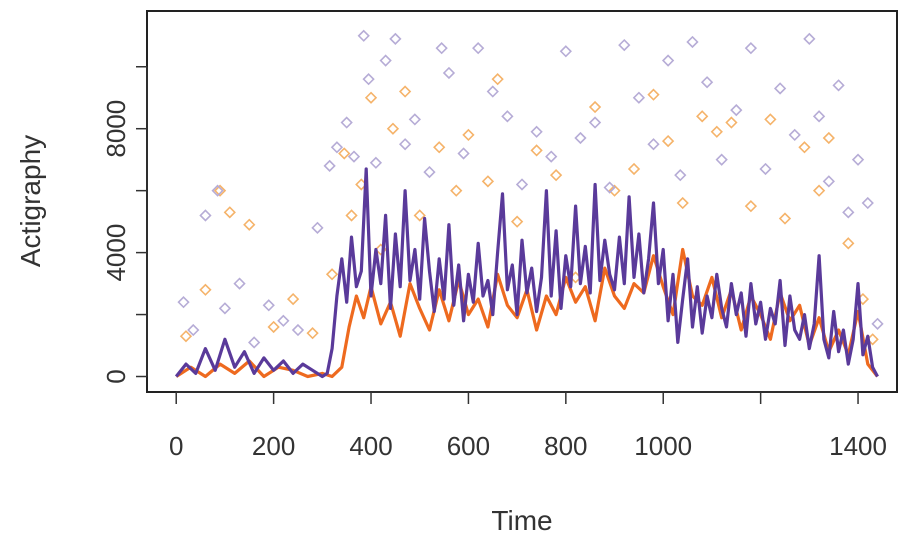 Image resolution: width=904 pixels, height=541 pixels. I want to click on x-tick-label: 400, so click(370, 446).